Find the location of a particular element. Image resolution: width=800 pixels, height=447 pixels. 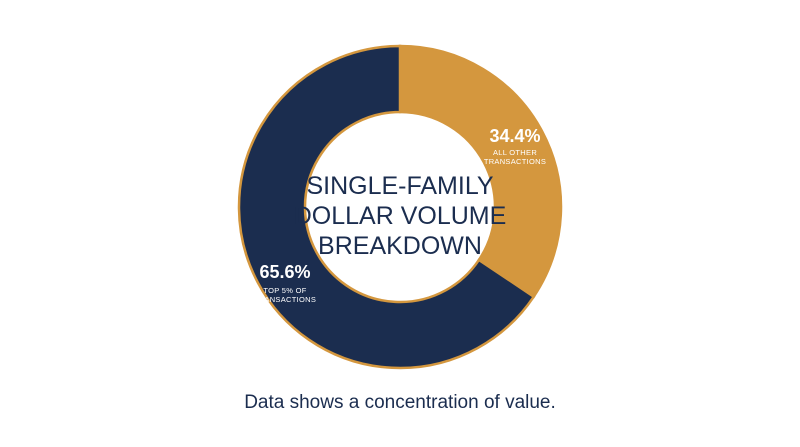

center-title: SINGLE-FAMILY DOLLAR VOLUME BREAKDOWN is located at coordinates (400, 216).